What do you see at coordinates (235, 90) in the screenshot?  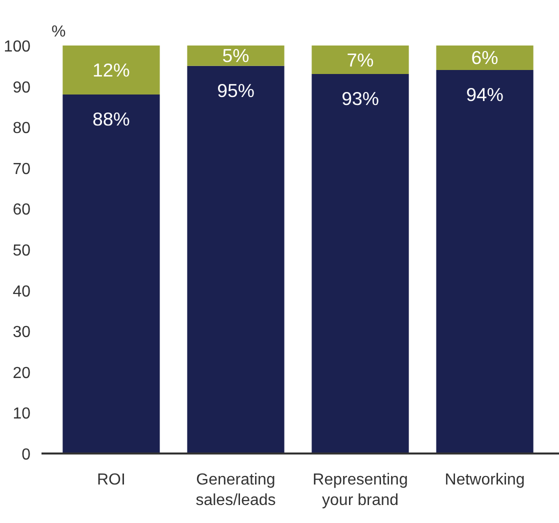 I see `data-label: 95%` at bounding box center [235, 90].